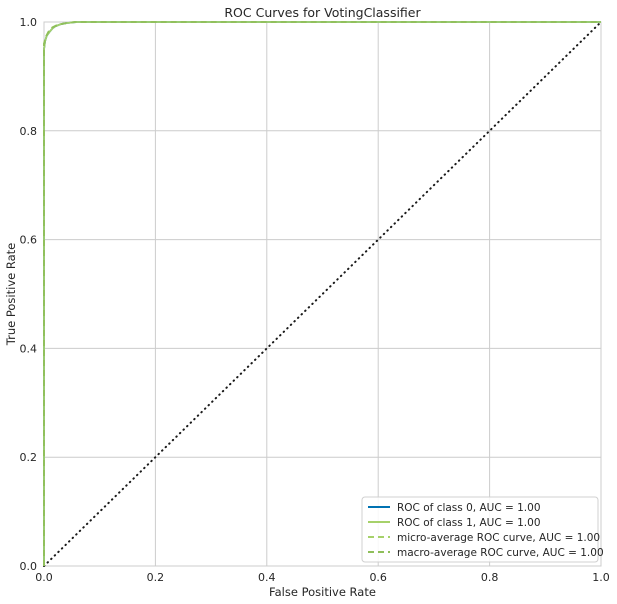  I want to click on legend-box, so click(480, 529).